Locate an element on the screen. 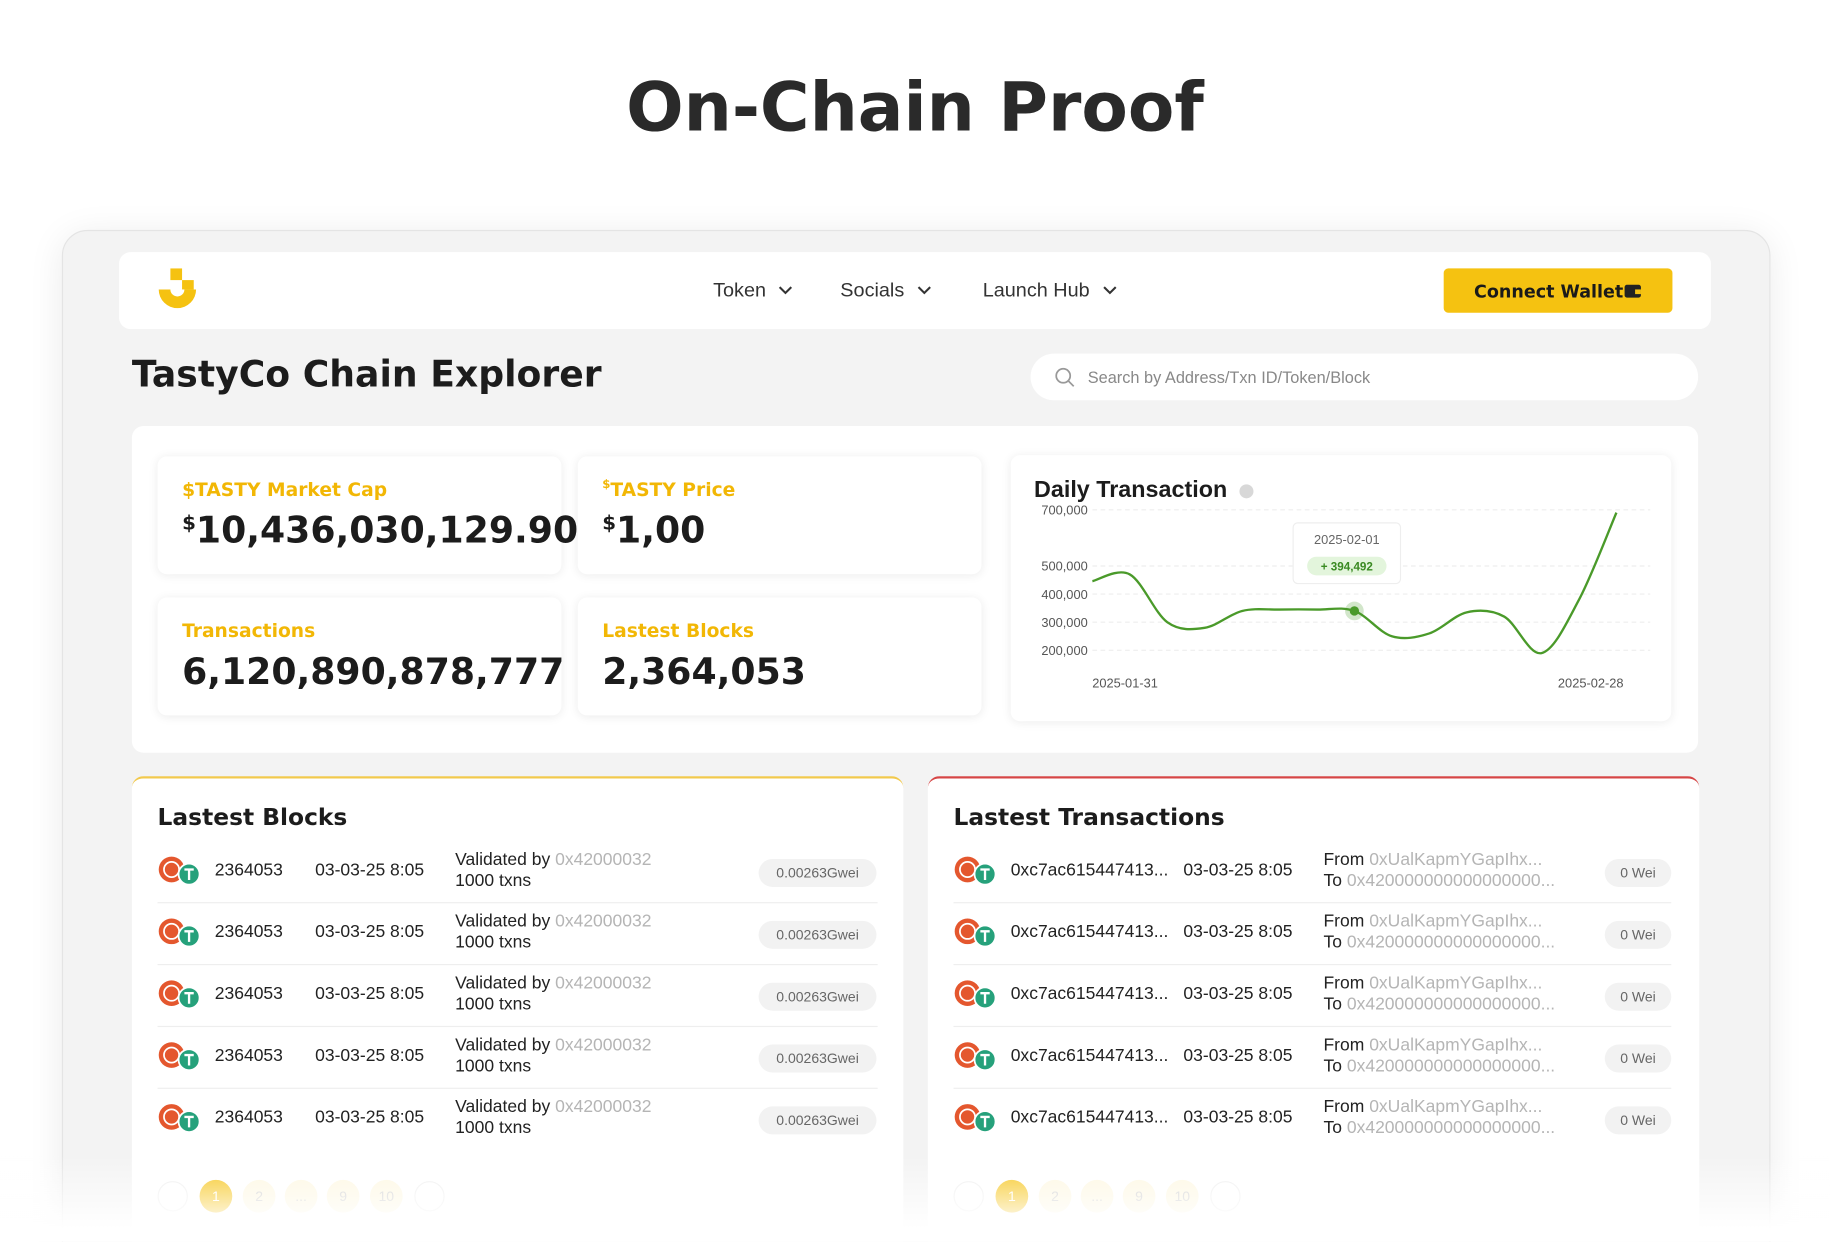  stat-value: 2,364,053 is located at coordinates (704, 672).